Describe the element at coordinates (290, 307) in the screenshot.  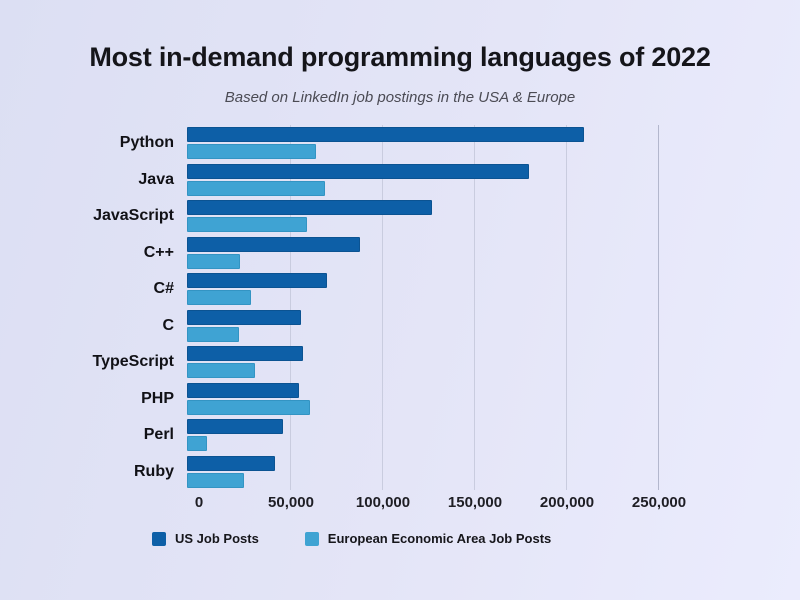
I see `gridline-50,000` at that location.